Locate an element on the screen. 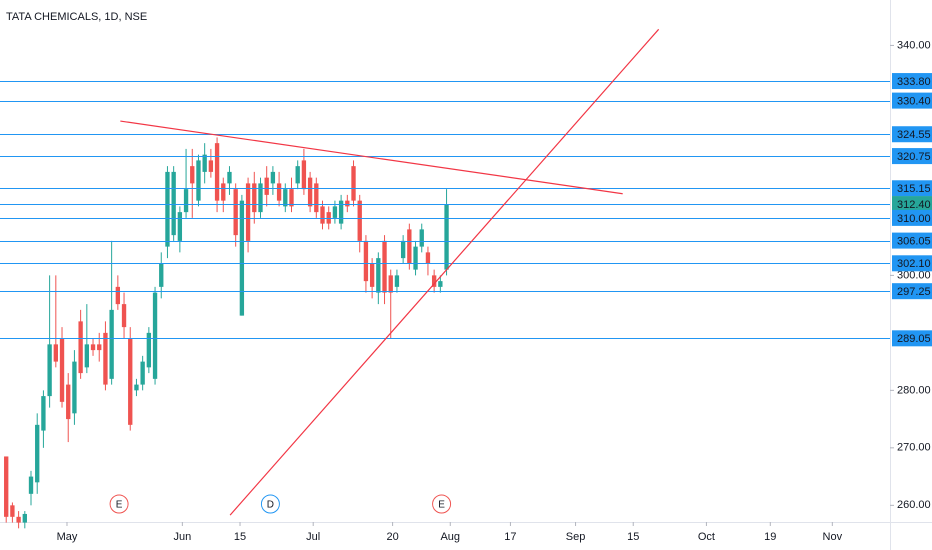 This screenshot has width=932, height=550. price-label: 310.00 is located at coordinates (914, 219).